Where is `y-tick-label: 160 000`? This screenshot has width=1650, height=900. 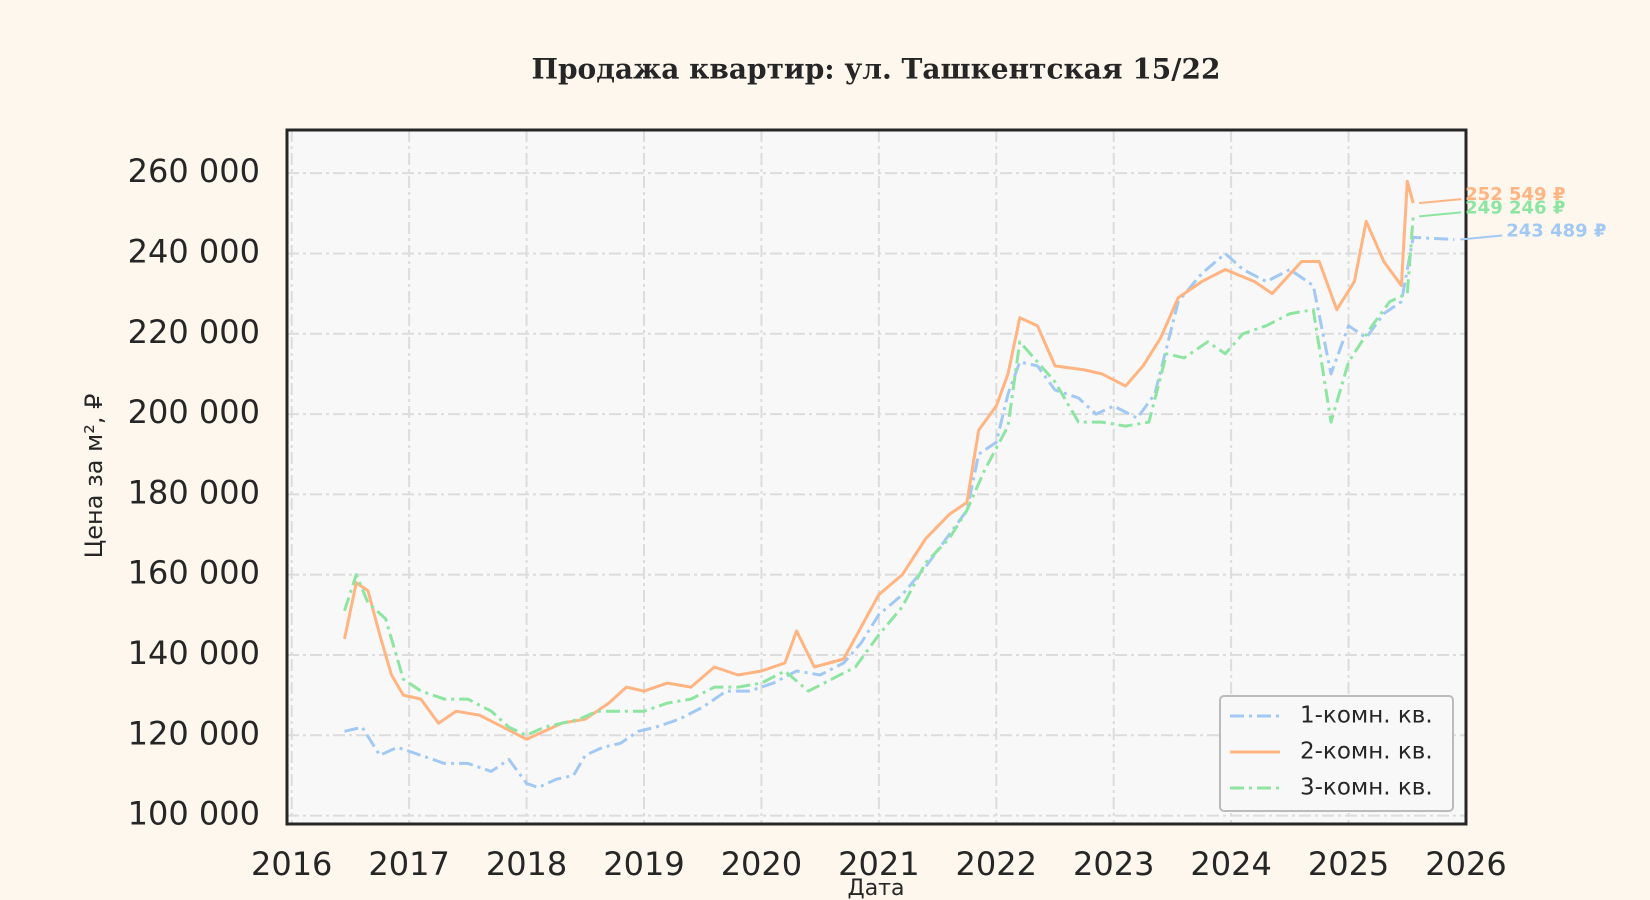
y-tick-label: 160 000 is located at coordinates (194, 573).